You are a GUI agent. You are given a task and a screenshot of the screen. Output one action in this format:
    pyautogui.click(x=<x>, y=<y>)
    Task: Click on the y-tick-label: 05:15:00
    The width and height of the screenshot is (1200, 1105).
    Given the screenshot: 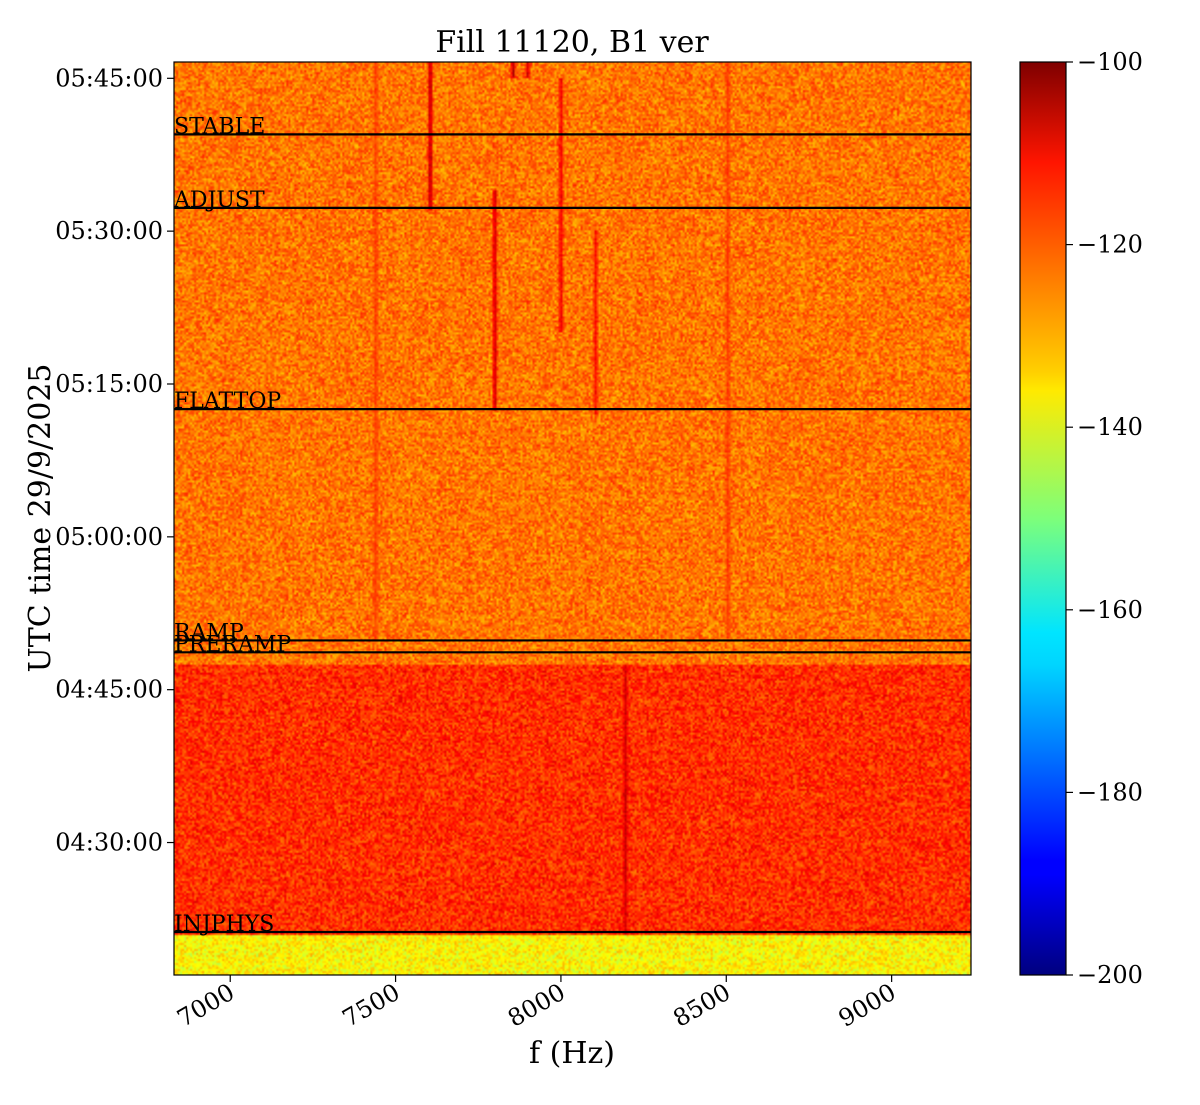 What is the action you would take?
    pyautogui.click(x=109, y=384)
    